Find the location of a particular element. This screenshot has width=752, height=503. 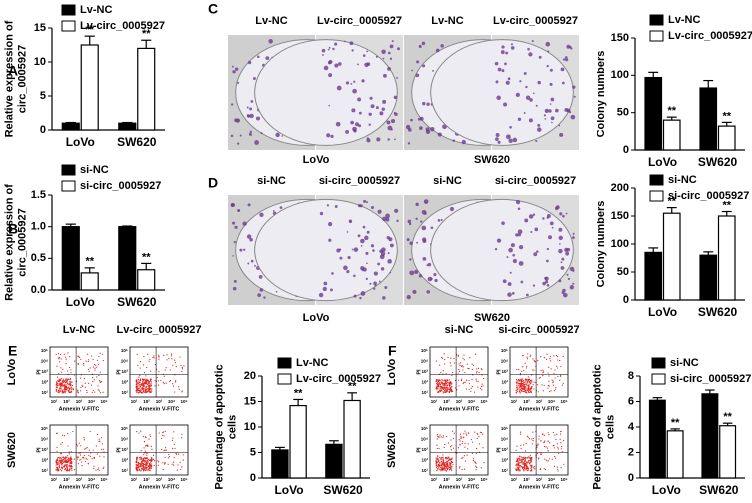

group-label: LoVo is located at coordinates (316, 160).